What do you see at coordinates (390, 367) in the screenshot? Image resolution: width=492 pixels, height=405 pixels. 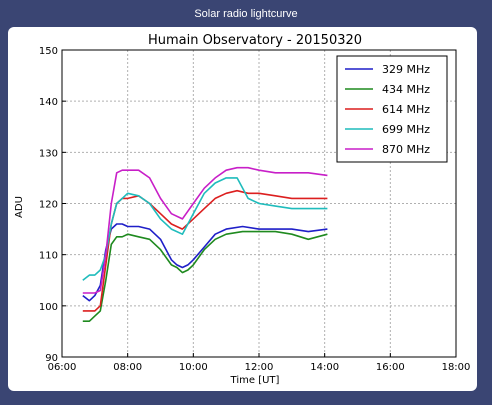 I see `x-tick-label: 16:00` at bounding box center [390, 367].